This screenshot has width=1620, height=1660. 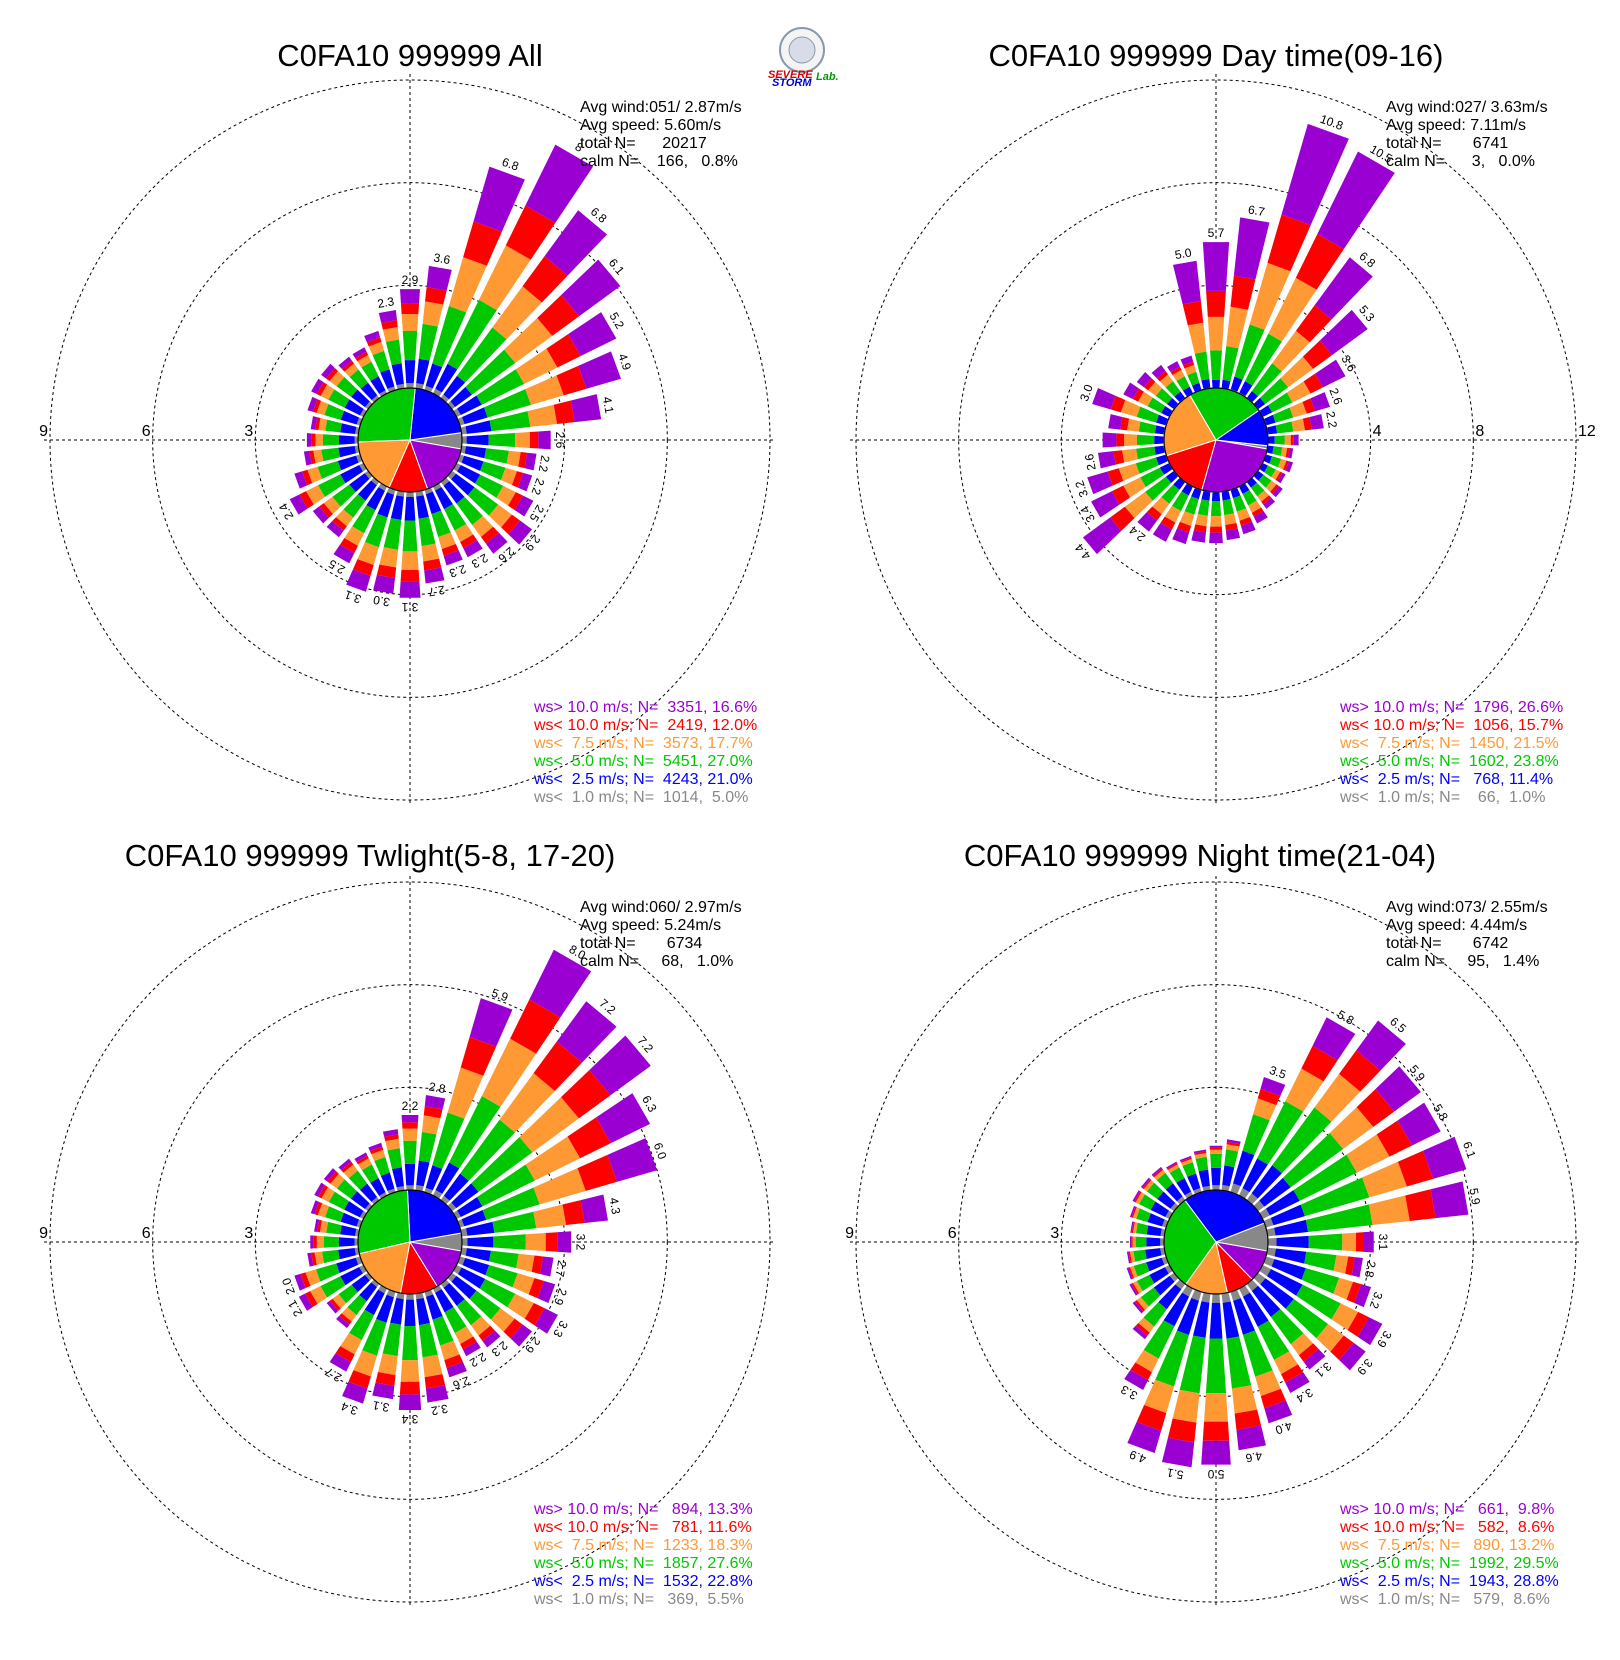 What do you see at coordinates (410, 1106) in the screenshot?
I see `bar-total-label: 2.2` at bounding box center [410, 1106].